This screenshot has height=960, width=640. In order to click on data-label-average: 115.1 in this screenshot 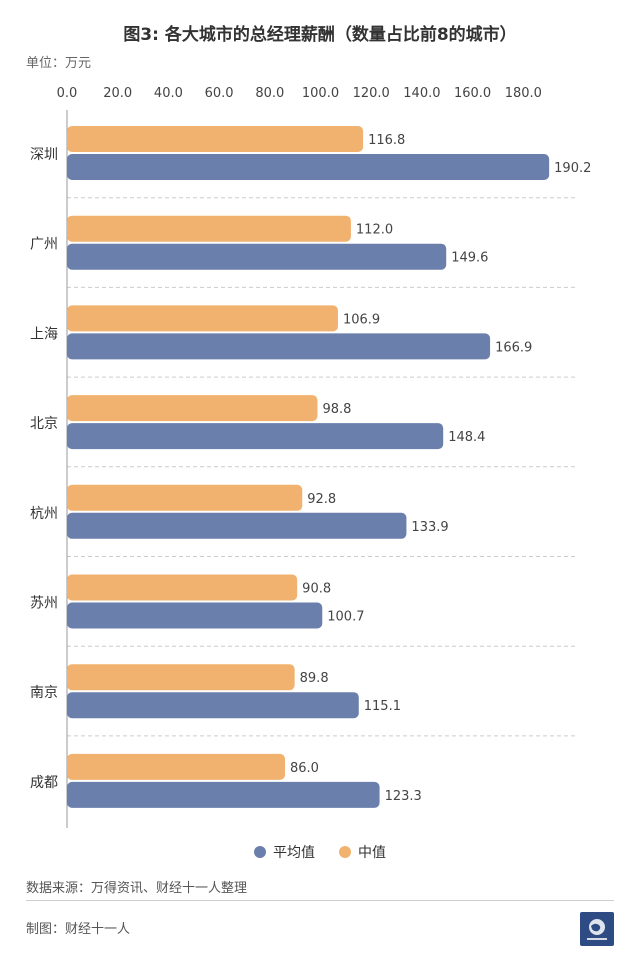, I will do `click(382, 706)`.